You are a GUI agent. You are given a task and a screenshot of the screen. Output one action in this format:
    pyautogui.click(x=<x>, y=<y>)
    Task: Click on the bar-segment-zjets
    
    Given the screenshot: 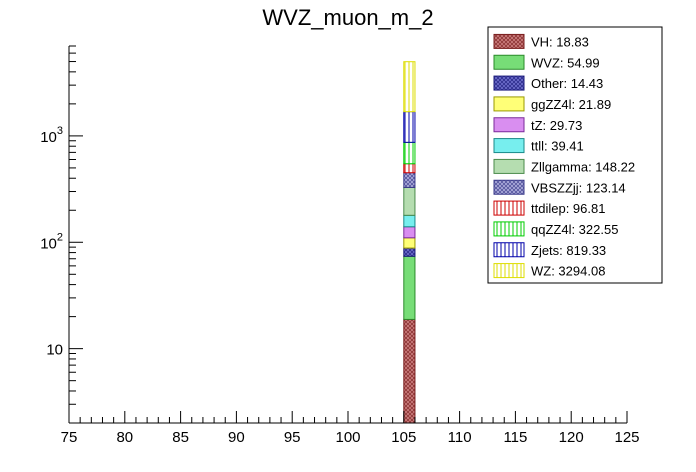 What is the action you would take?
    pyautogui.click(x=409, y=127)
    